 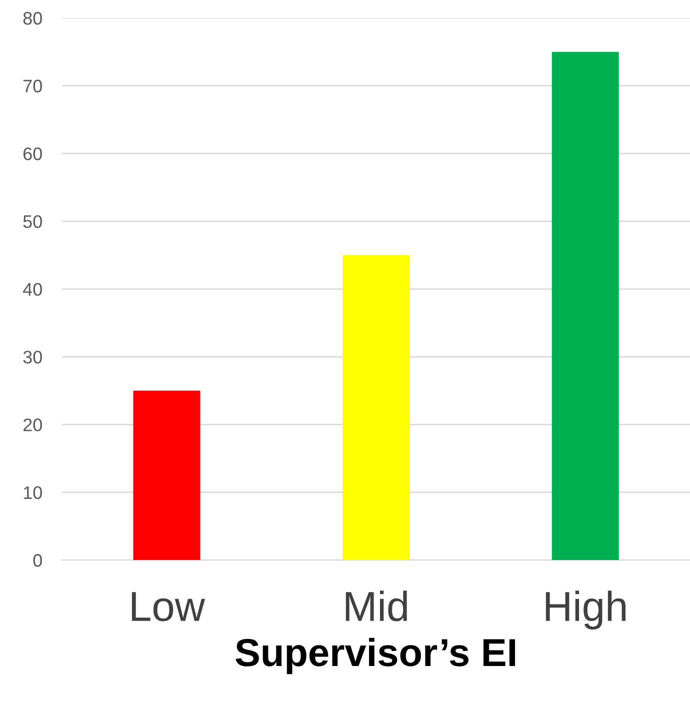 What do you see at coordinates (33, 493) in the screenshot?
I see `y-tick-label: 10` at bounding box center [33, 493].